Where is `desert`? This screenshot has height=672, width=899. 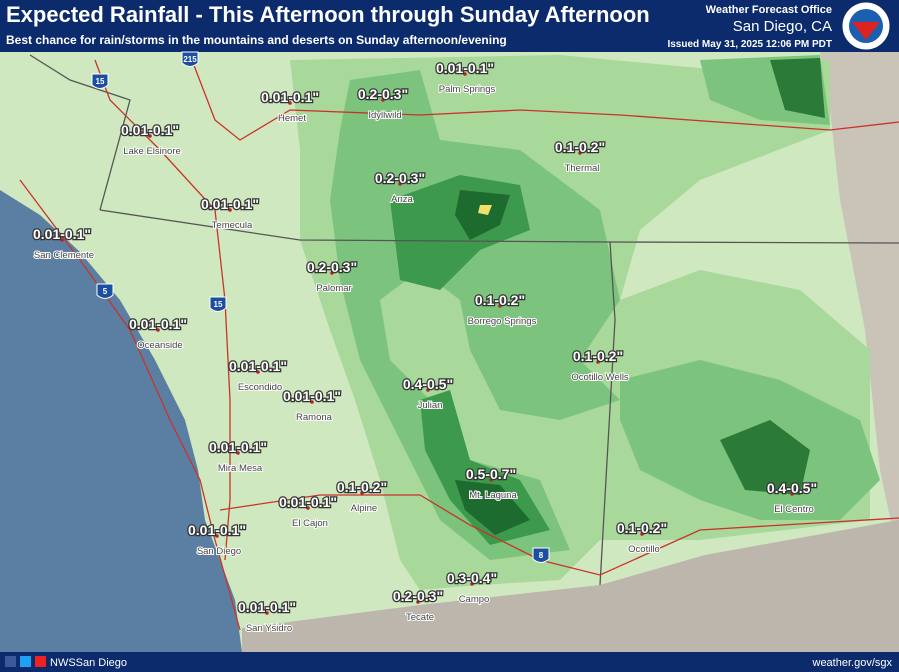 desert is located at coordinates (859, 306).